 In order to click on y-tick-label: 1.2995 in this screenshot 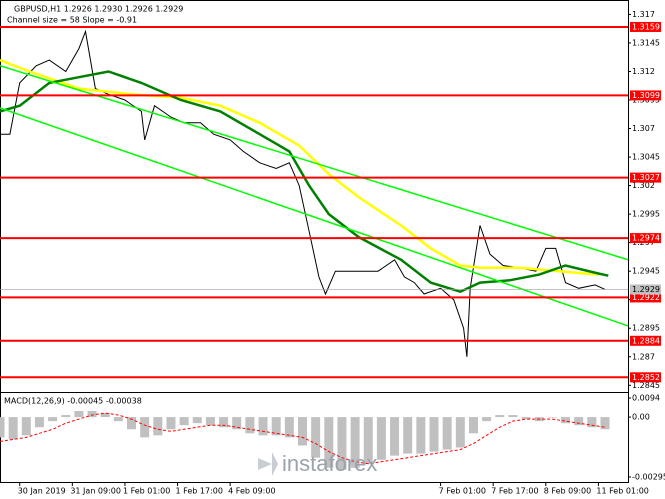, I will do `click(646, 214)`.